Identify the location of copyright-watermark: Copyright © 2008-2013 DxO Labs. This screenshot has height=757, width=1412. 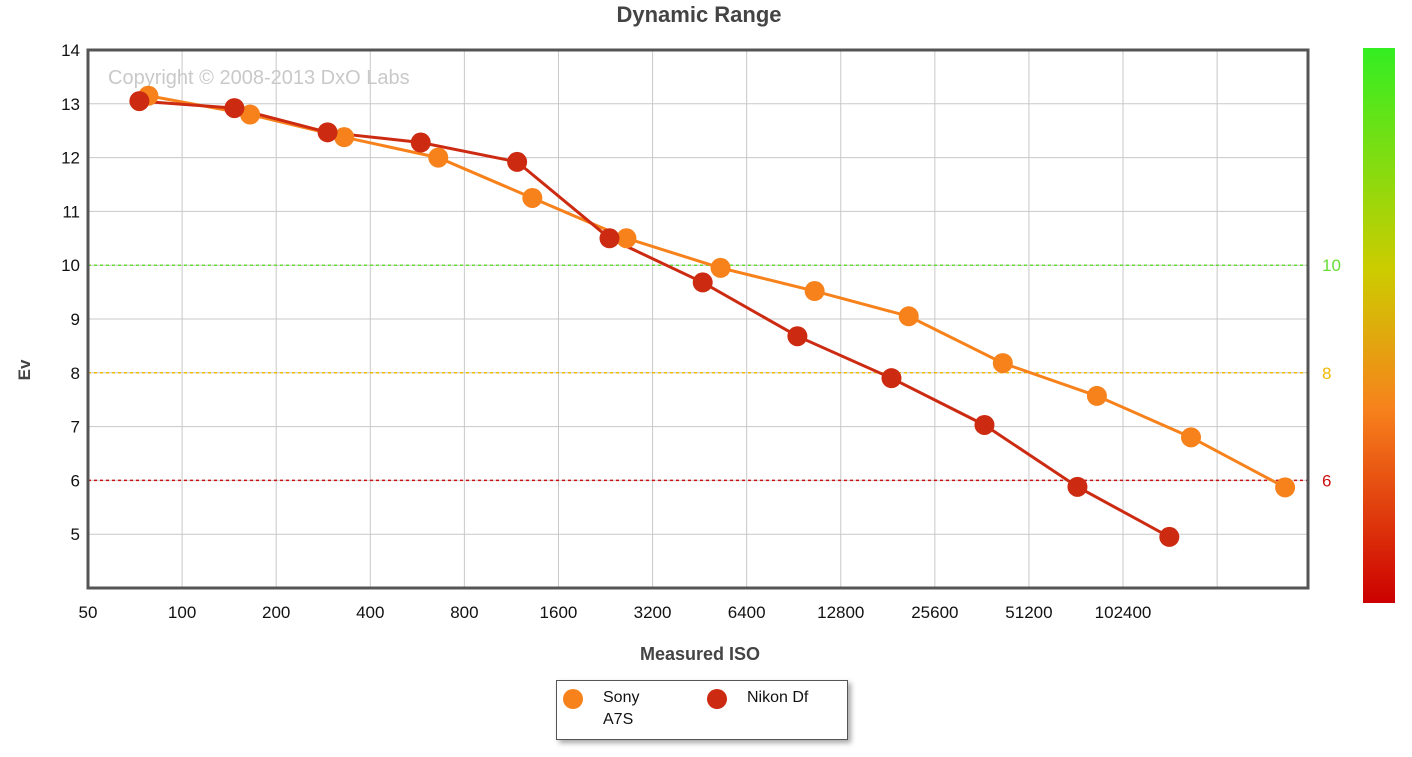
(259, 78).